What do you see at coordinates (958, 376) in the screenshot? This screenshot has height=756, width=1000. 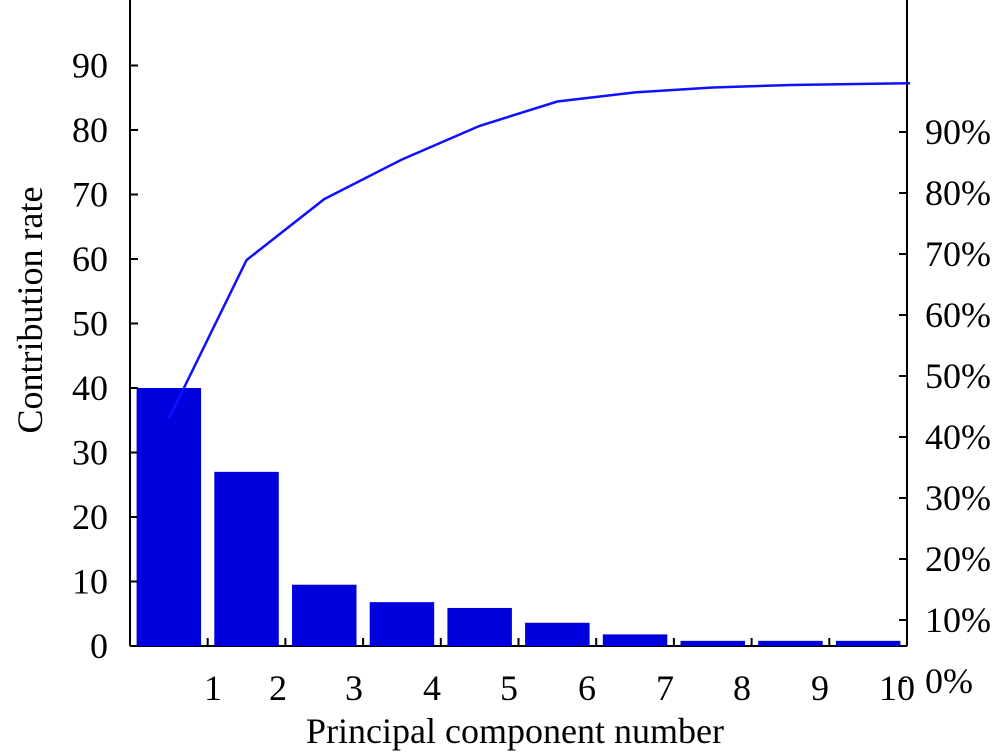 I see `right-tick-label-5: 50%` at bounding box center [958, 376].